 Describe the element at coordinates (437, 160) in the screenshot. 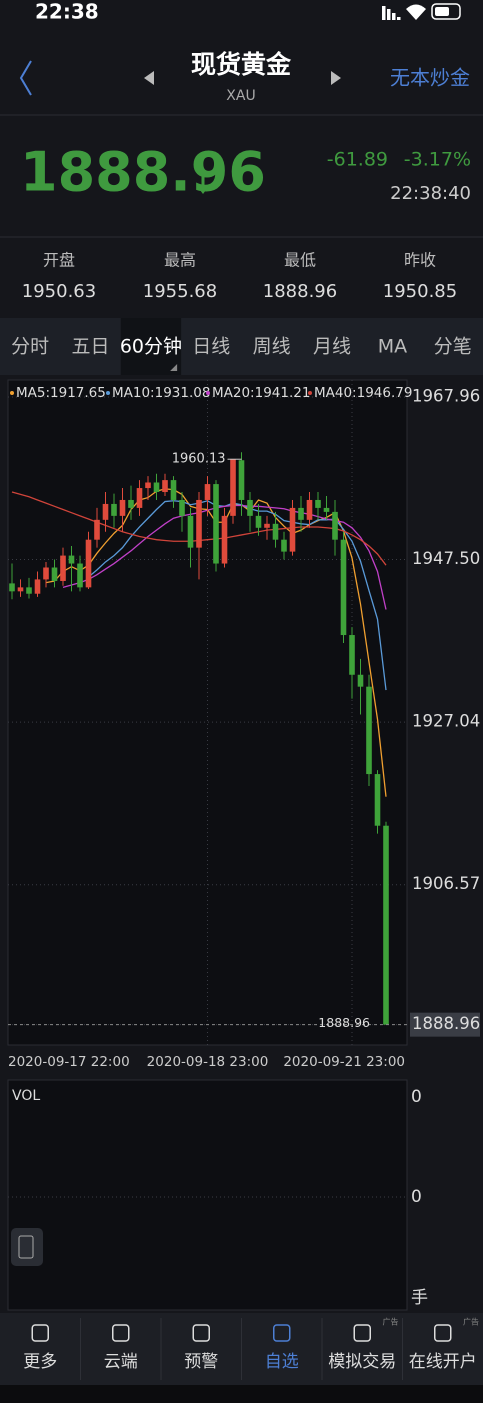

I see `price-change-percent: -3.17%` at that location.